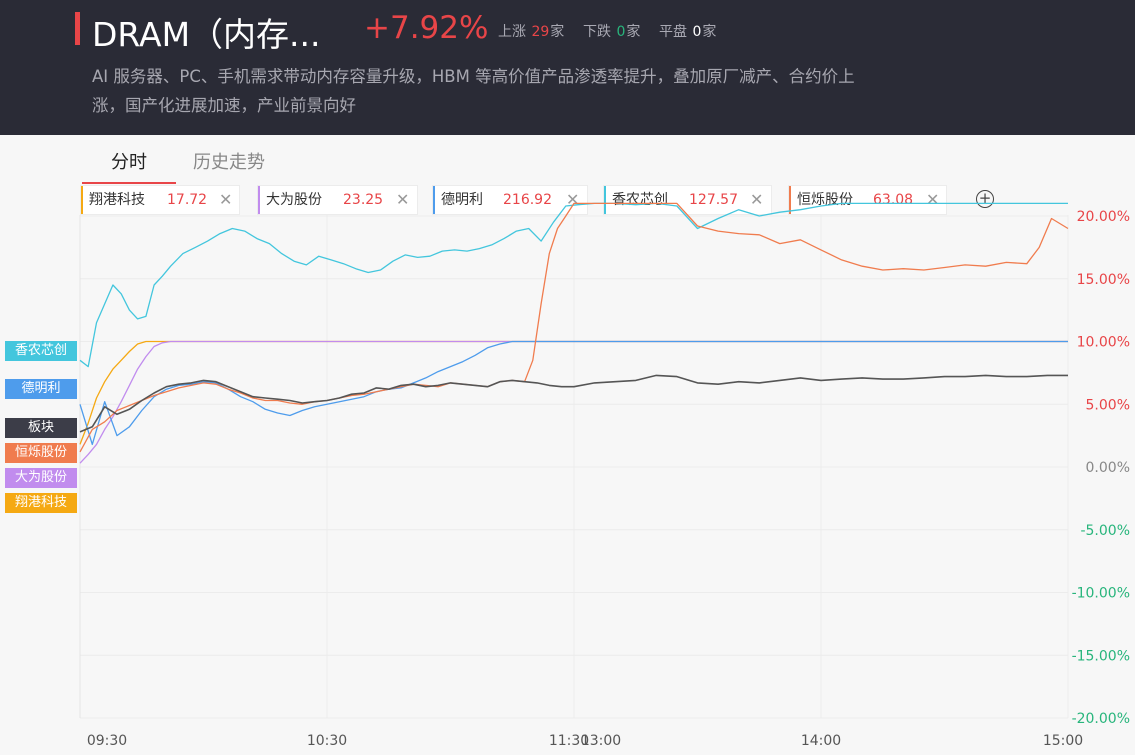 The width and height of the screenshot is (1135, 755). What do you see at coordinates (41, 503) in the screenshot?
I see `tag-xianggang: 翔港科技` at bounding box center [41, 503].